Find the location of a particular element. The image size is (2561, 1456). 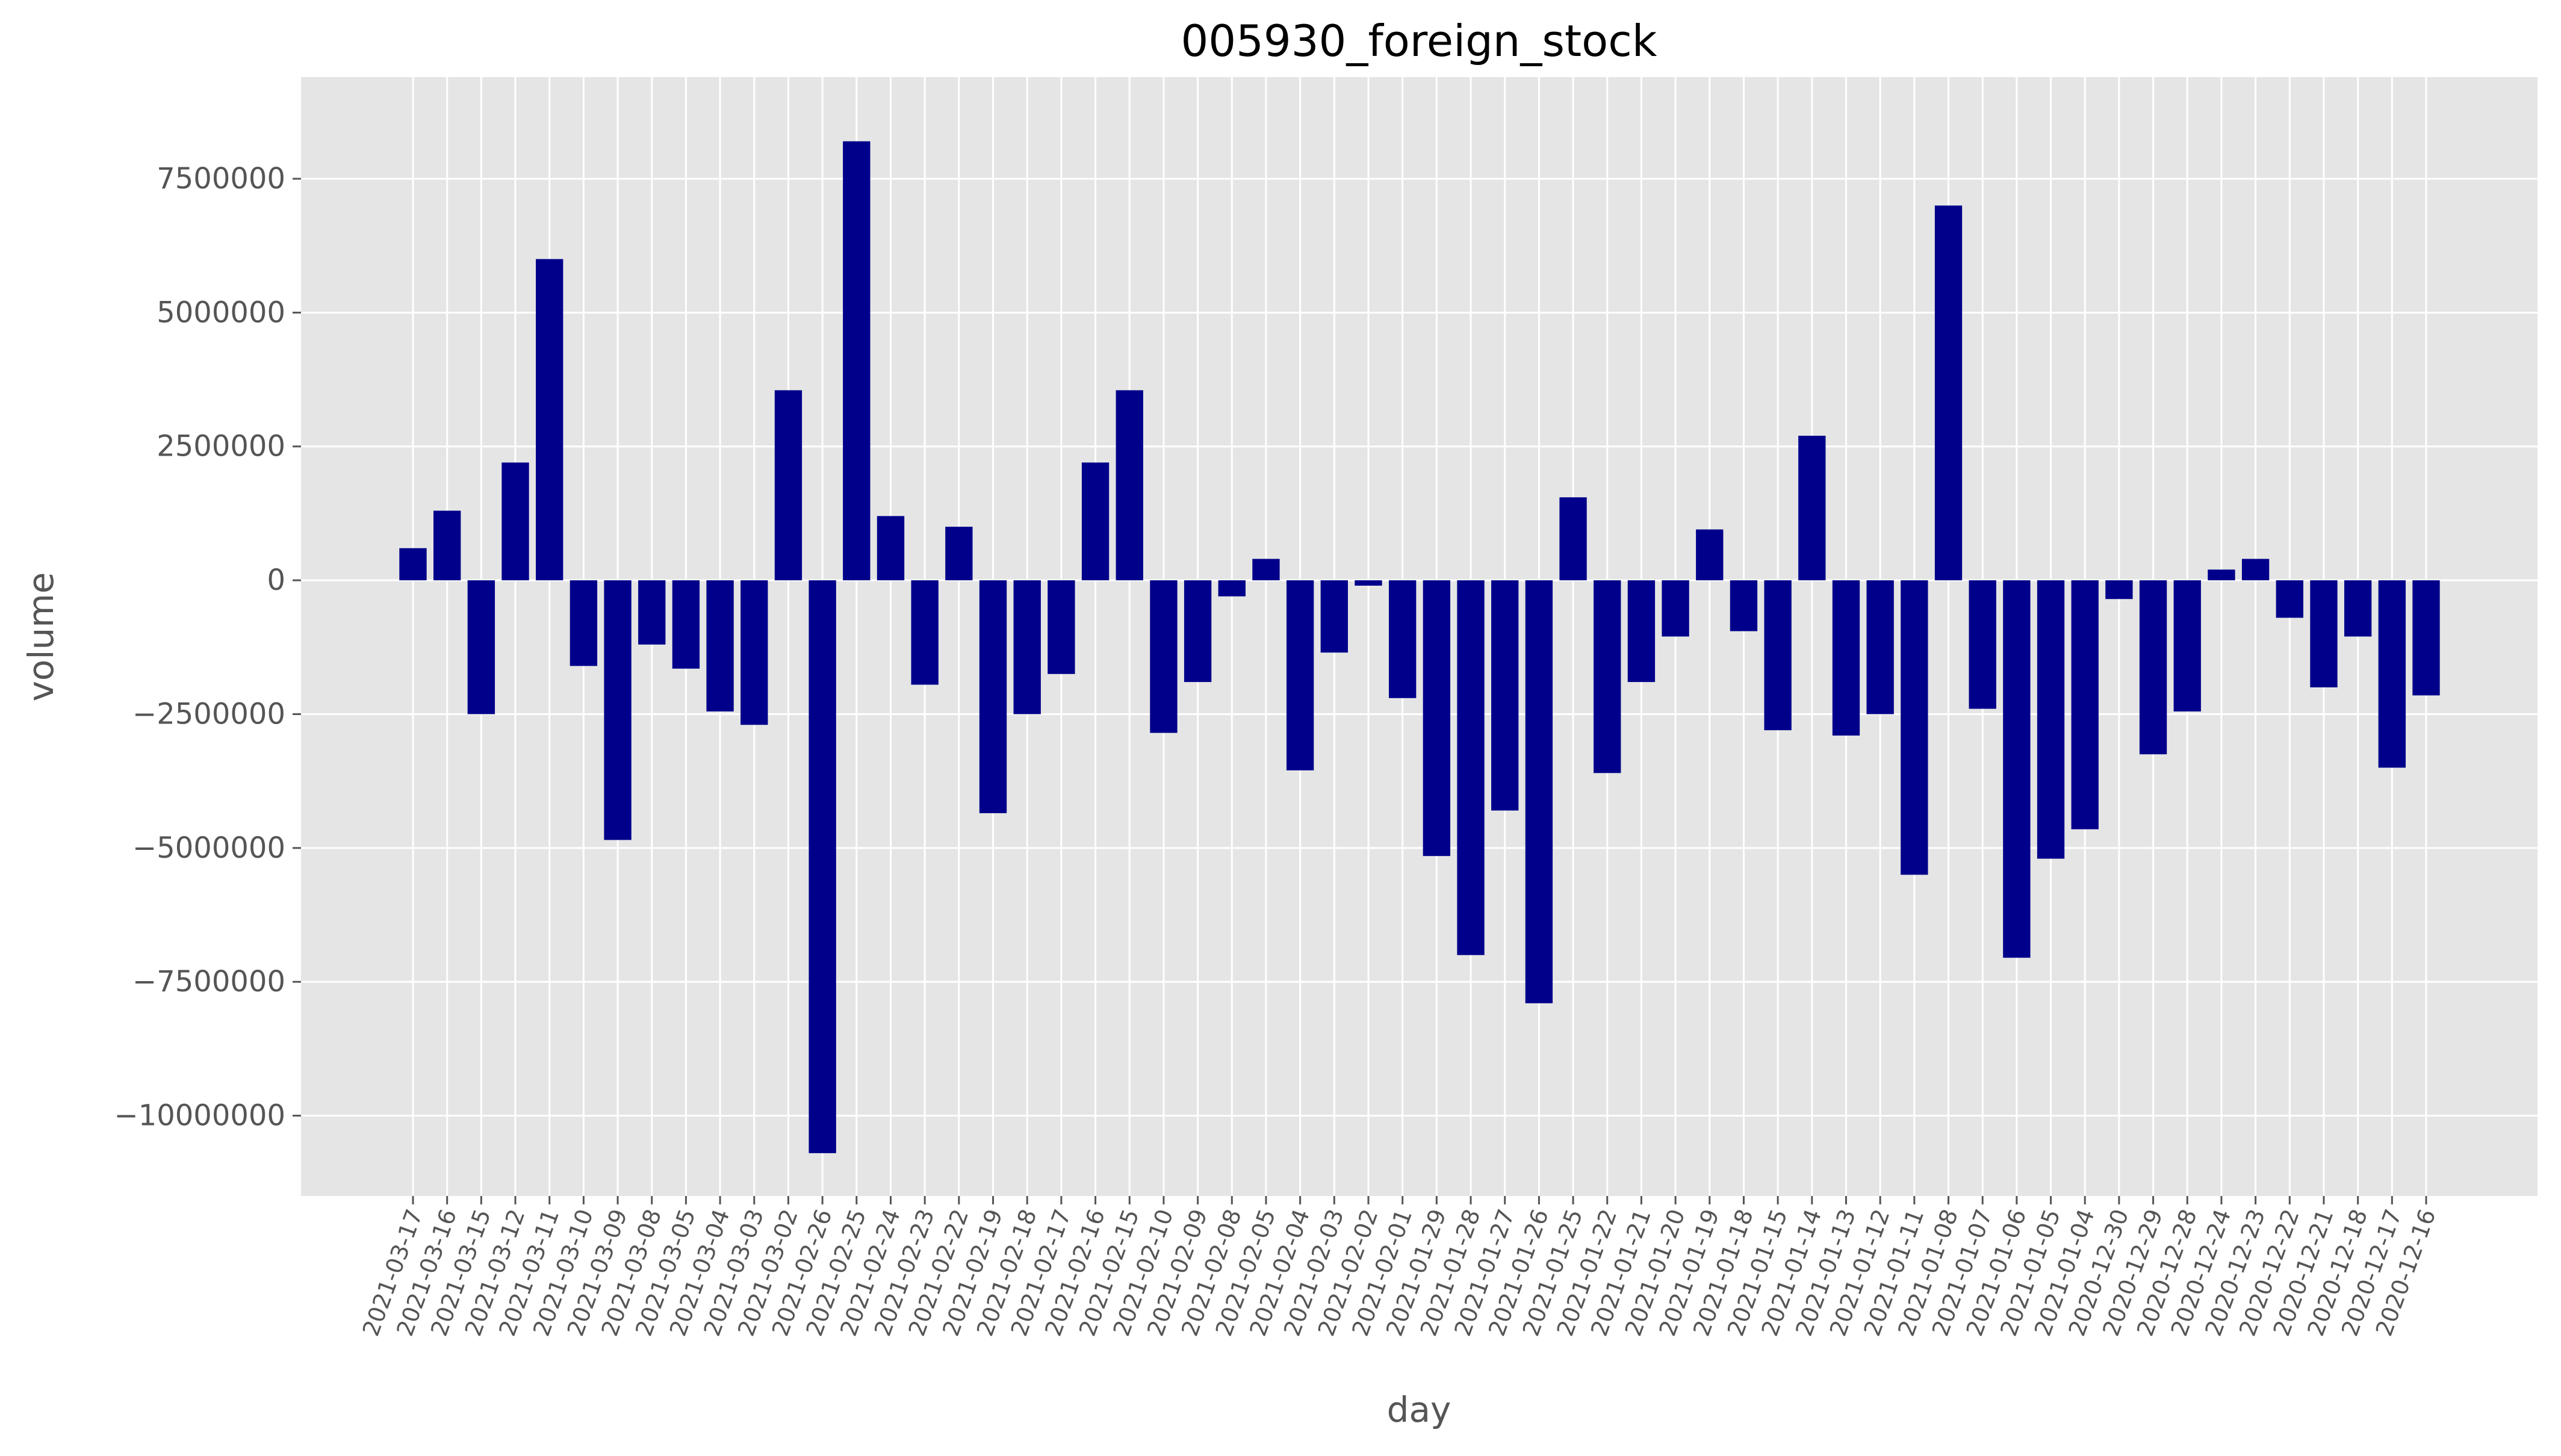

chart-title: 005930_foreign_stock is located at coordinates (1419, 41).